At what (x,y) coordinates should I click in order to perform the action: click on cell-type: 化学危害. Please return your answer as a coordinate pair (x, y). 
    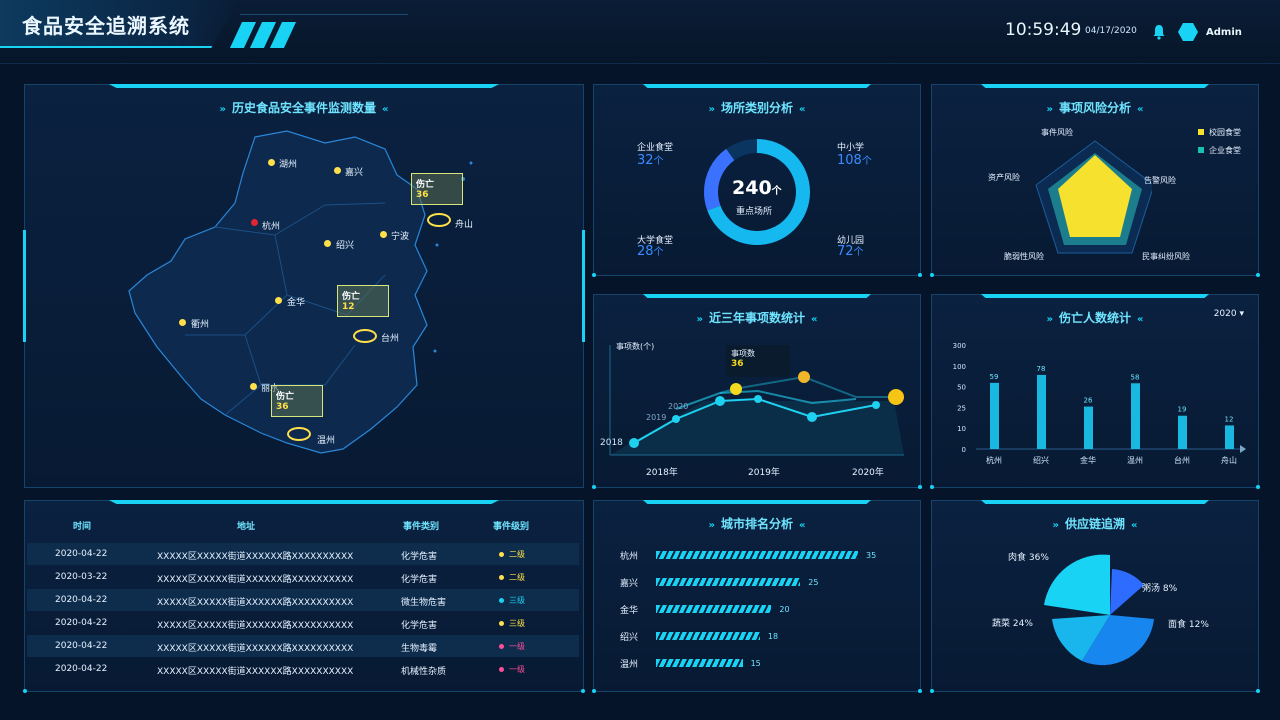
    Looking at the image, I should click on (419, 580).